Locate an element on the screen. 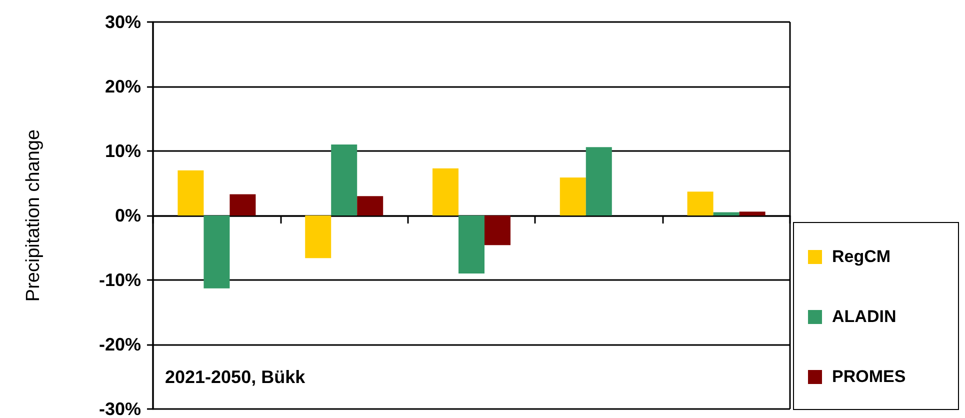 This screenshot has height=418, width=965. y-tick-label: -20% is located at coordinates (119, 344).